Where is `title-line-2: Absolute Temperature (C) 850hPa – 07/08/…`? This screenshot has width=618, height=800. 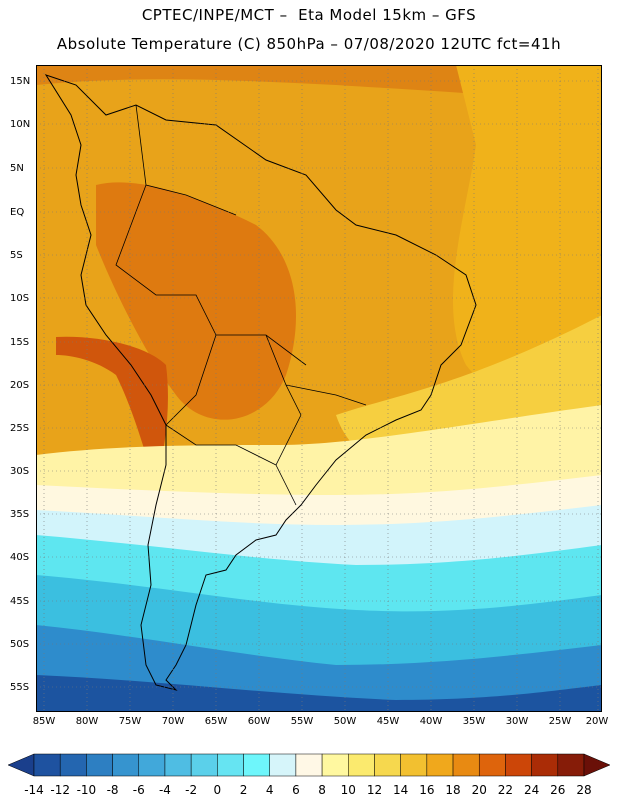
title-line-2: Absolute Temperature (C) 850hPa – 07/08/… is located at coordinates (309, 44).